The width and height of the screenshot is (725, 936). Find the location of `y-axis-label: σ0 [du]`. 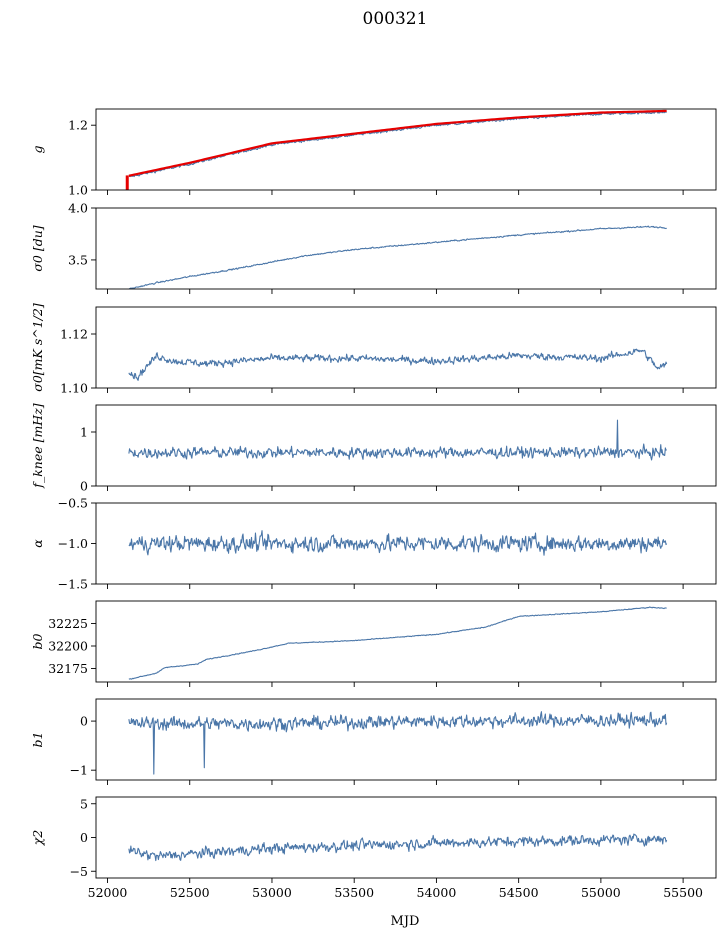

y-axis-label: σ0 [du] is located at coordinates (37, 248).